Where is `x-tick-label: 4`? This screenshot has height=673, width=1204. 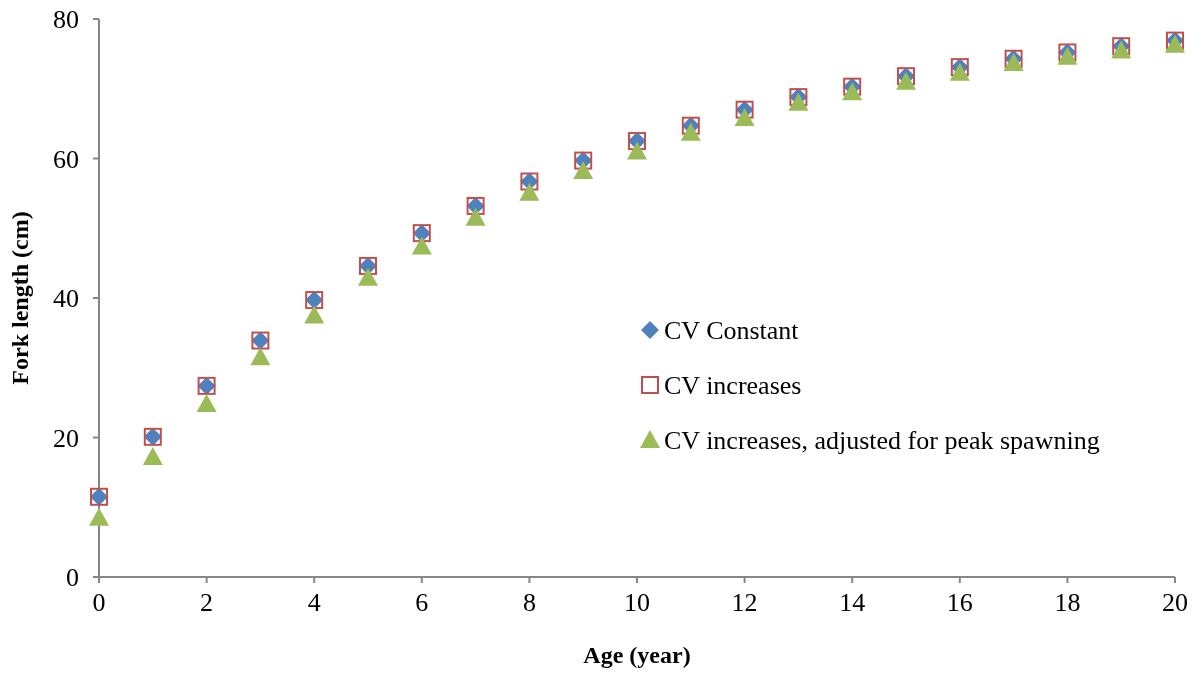
x-tick-label: 4 is located at coordinates (314, 602).